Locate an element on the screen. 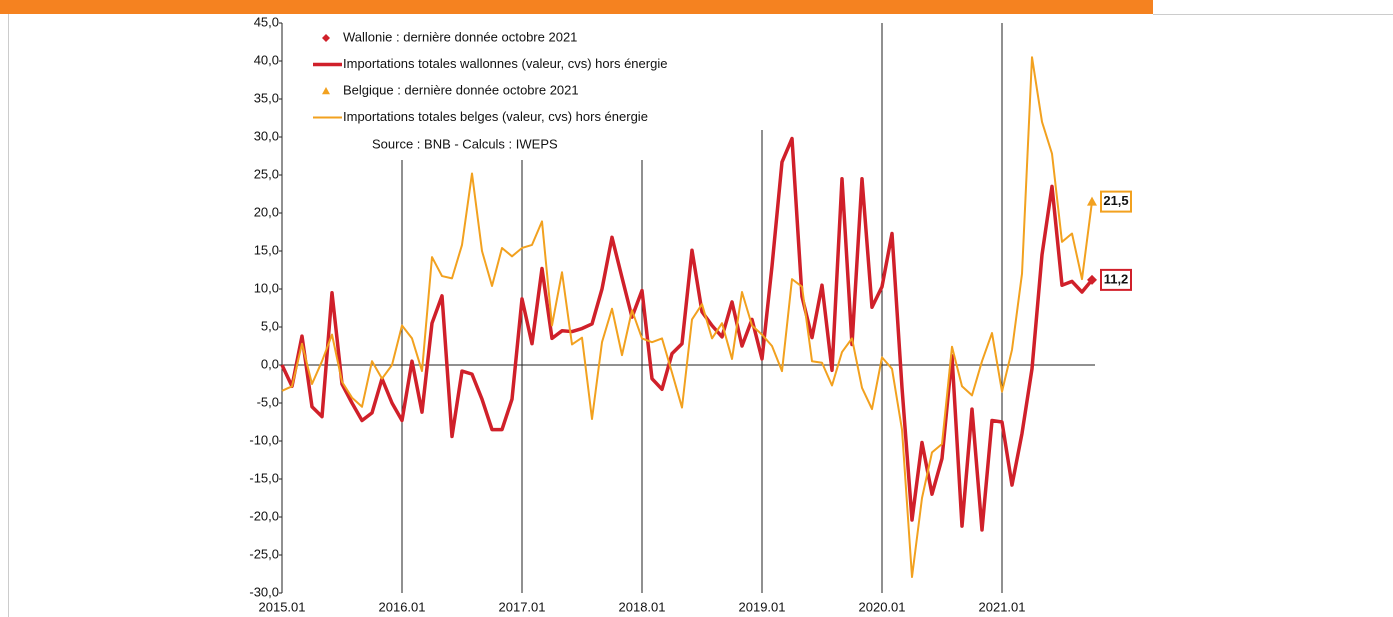 Image resolution: width=1393 pixels, height=617 pixels. value-label: 21,5 is located at coordinates (1115, 200).